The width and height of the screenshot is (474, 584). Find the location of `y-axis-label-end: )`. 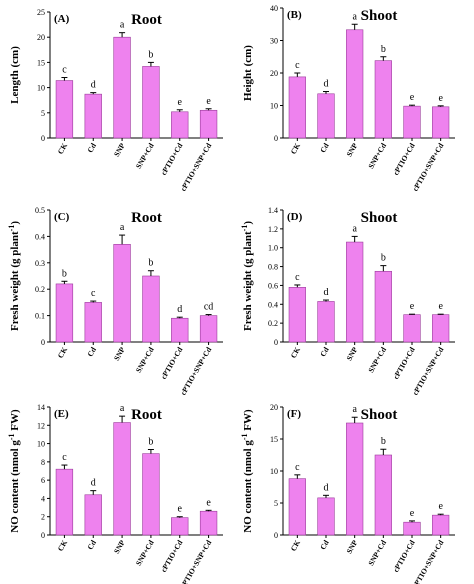

y-axis-label-end: ) is located at coordinates (248, 223).